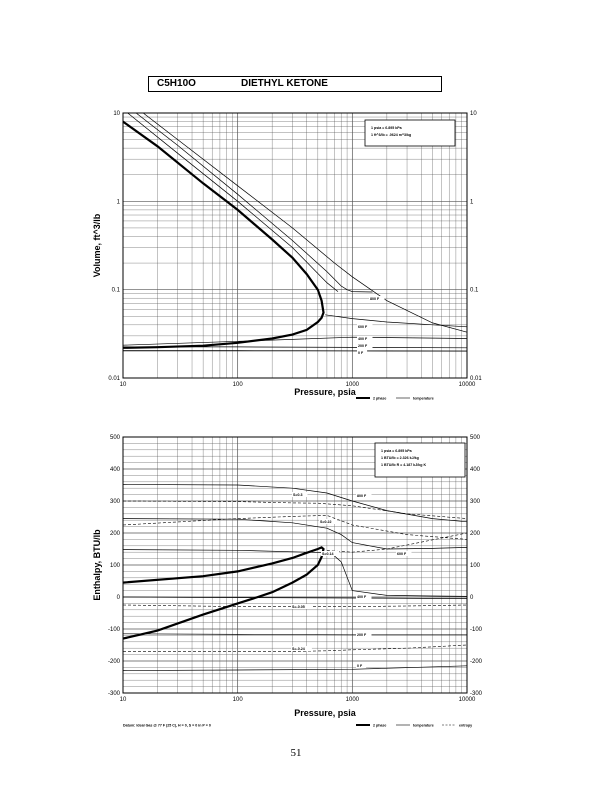 The height and width of the screenshot is (800, 592). Describe the element at coordinates (296, 753) in the screenshot. I see `page-number: 51` at that location.